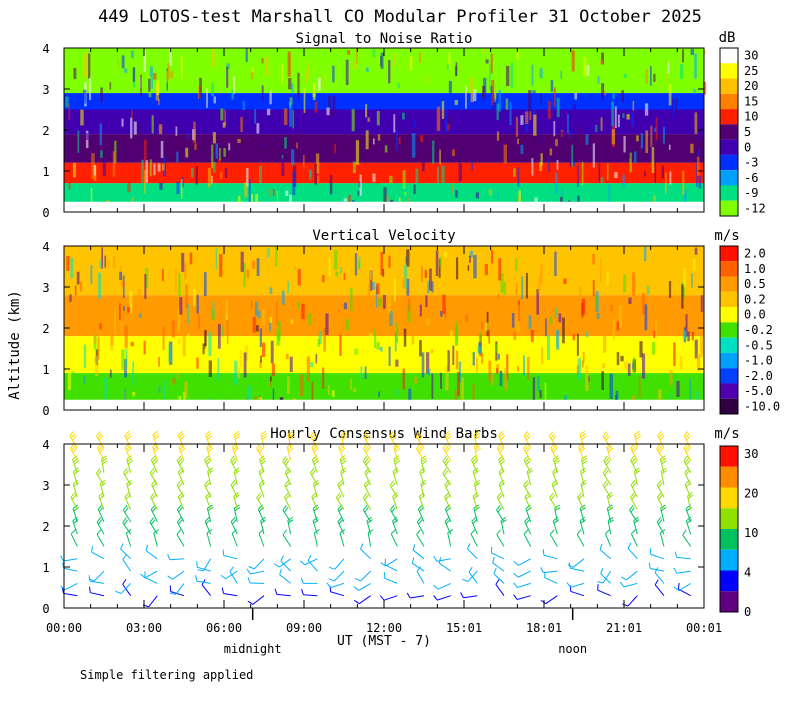 The height and width of the screenshot is (704, 800). What do you see at coordinates (304, 628) in the screenshot?
I see `time-tick-label: 09:00` at bounding box center [304, 628].